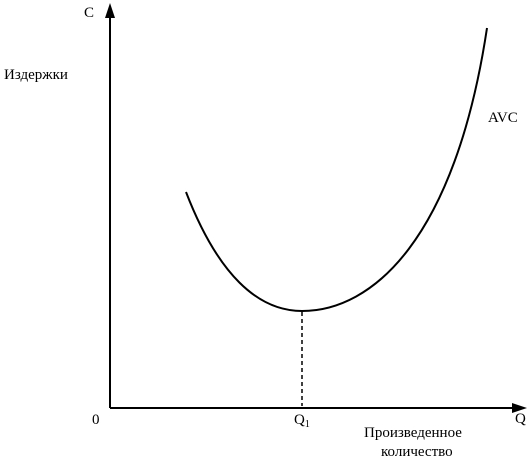 This screenshot has height=461, width=529. Describe the element at coordinates (96, 420) in the screenshot. I see `origin-label: 0` at that location.